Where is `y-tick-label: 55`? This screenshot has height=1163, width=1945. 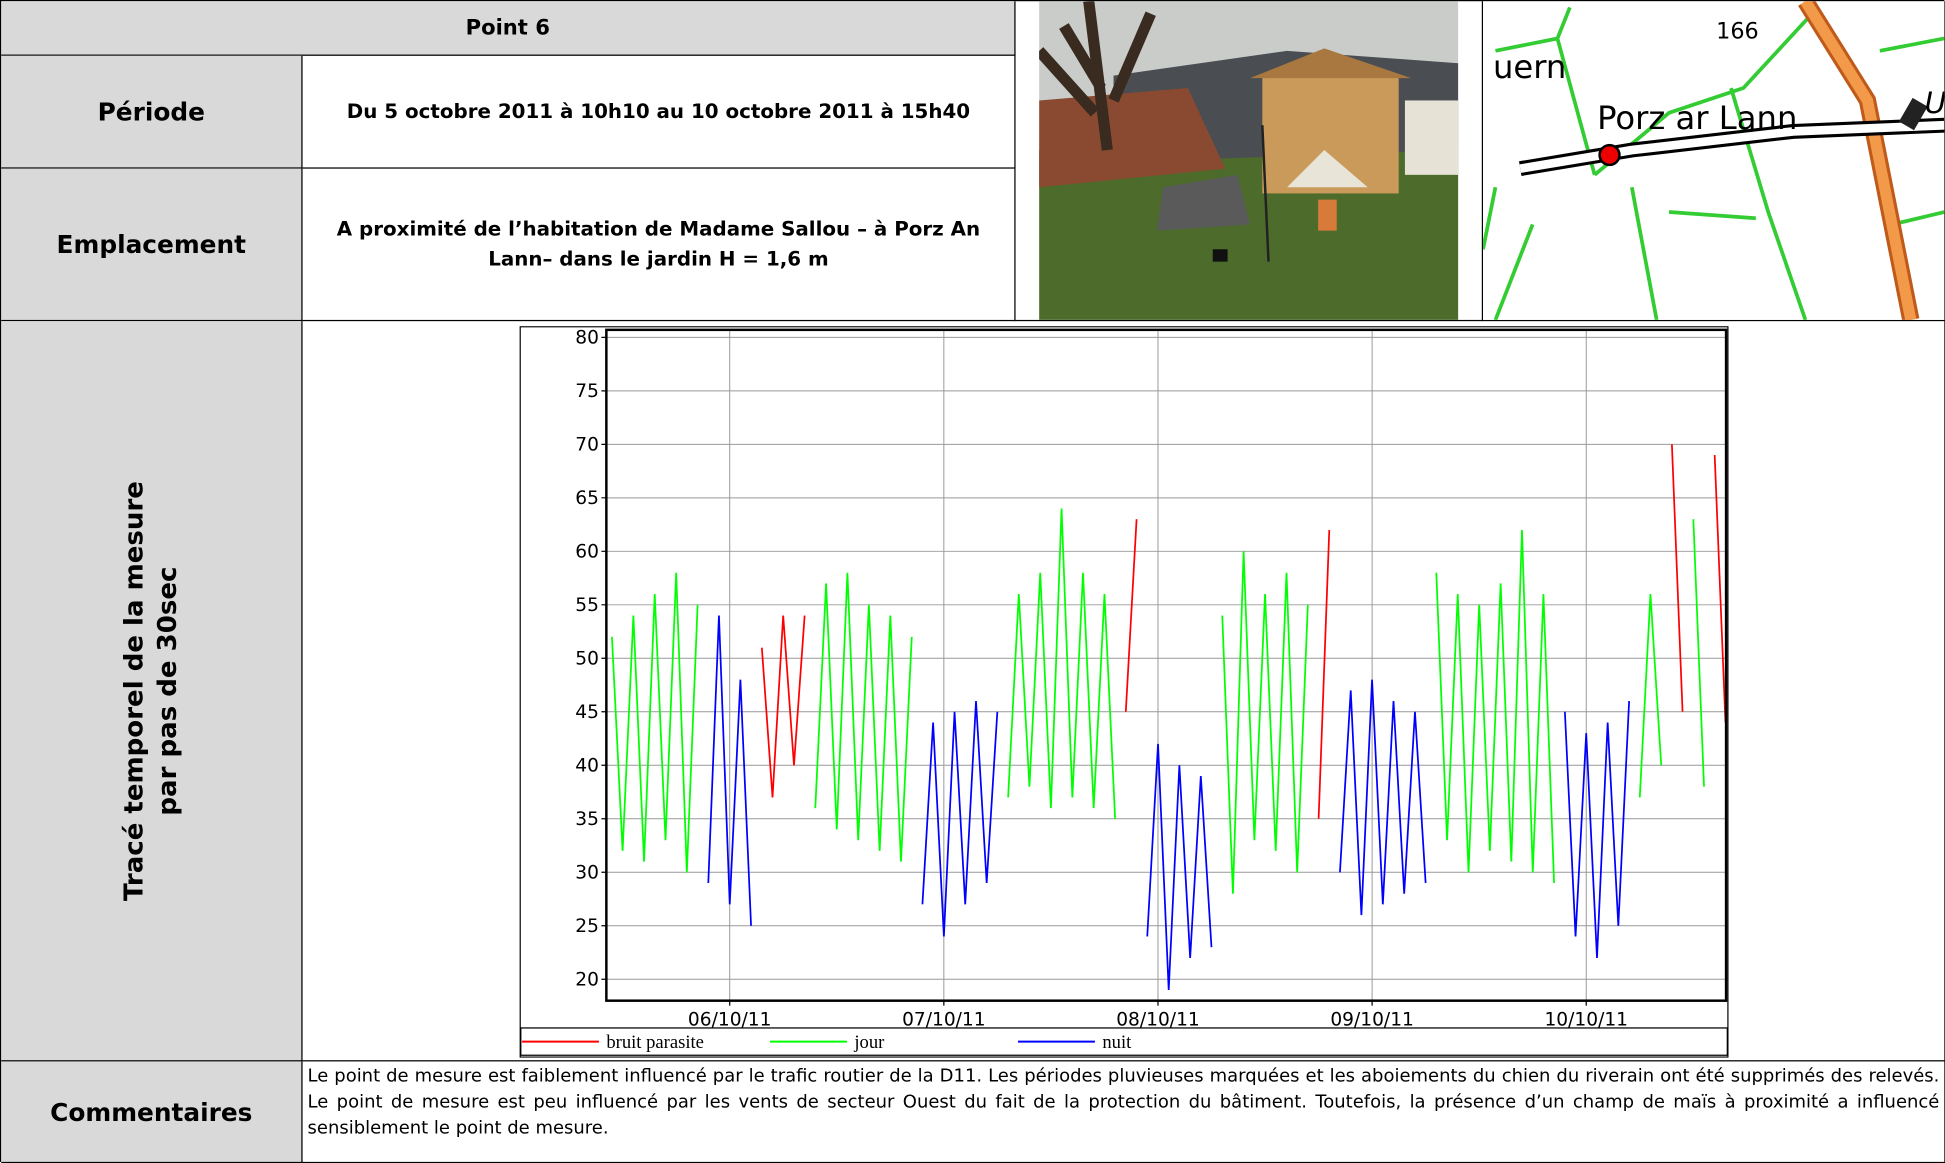 y-tick-label: 55 is located at coordinates (587, 605).